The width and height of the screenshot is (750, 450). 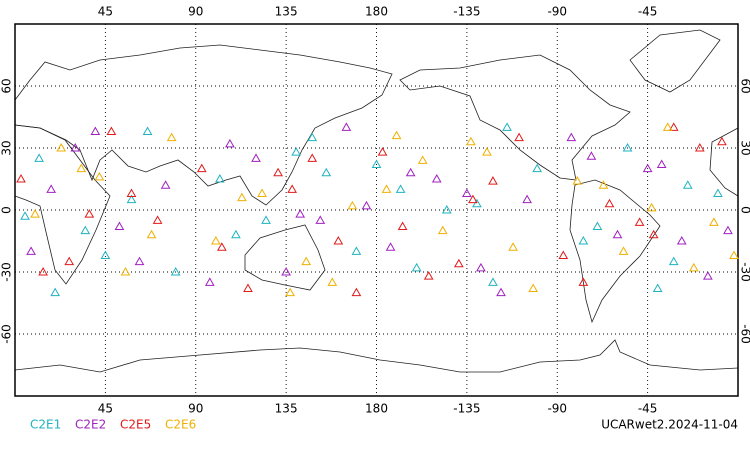 I want to click on coast-south-america, so click(x=615, y=251).